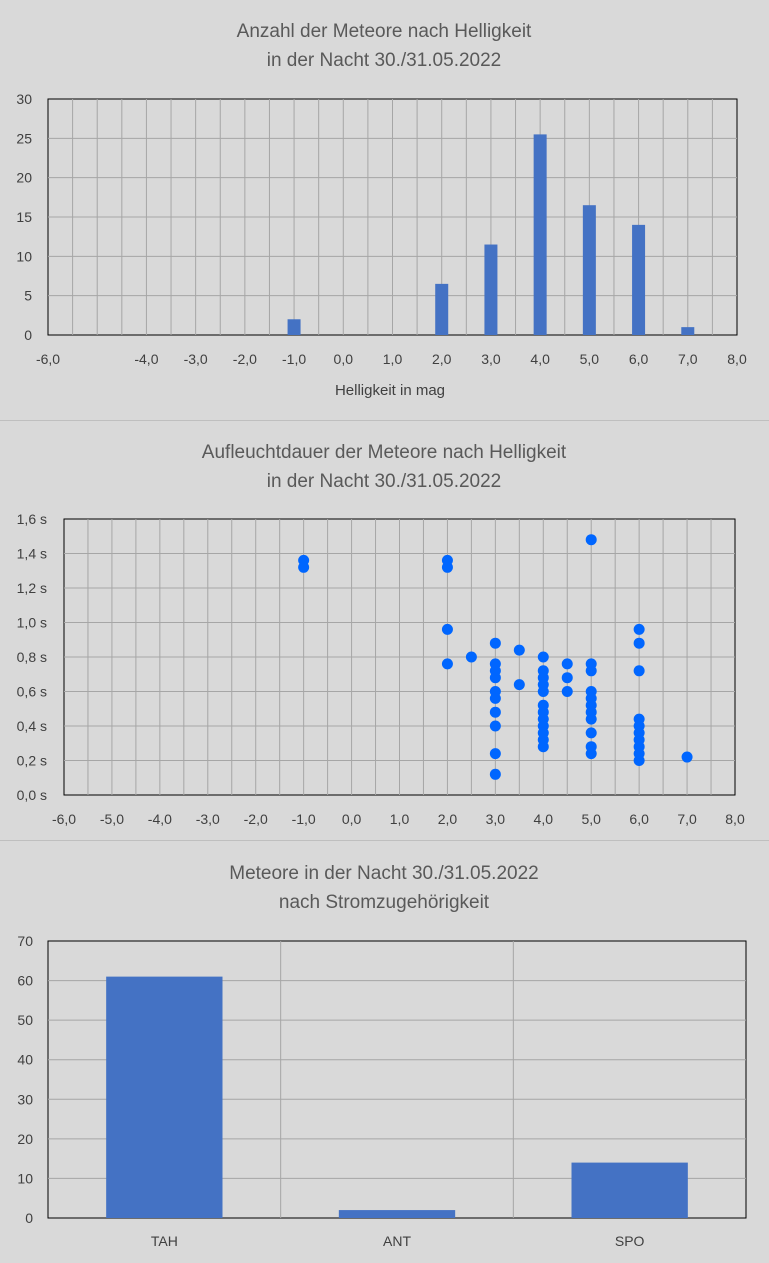 The image size is (769, 1263). Describe the element at coordinates (384, 31) in the screenshot. I see `chart-title: Anzahl der Meteore nach Helligkeit` at that location.